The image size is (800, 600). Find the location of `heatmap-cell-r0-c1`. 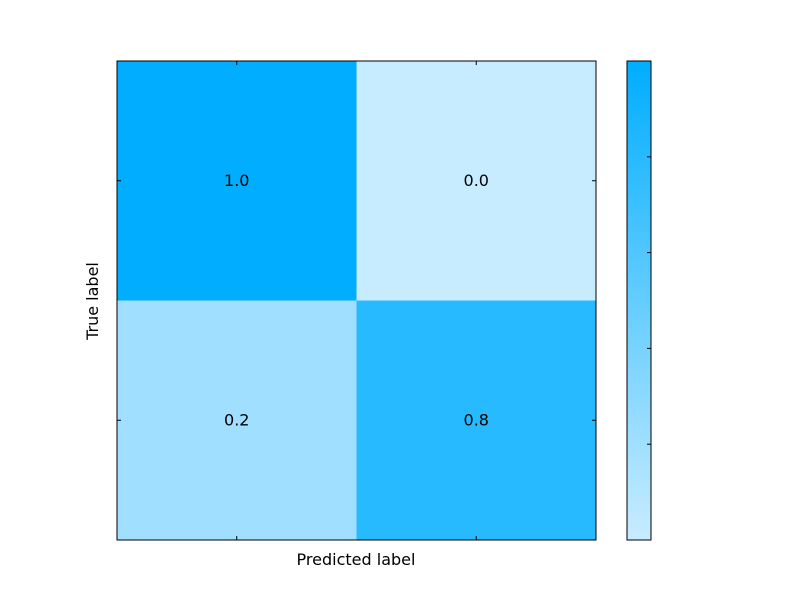

heatmap-cell-r0-c1 is located at coordinates (476, 181).